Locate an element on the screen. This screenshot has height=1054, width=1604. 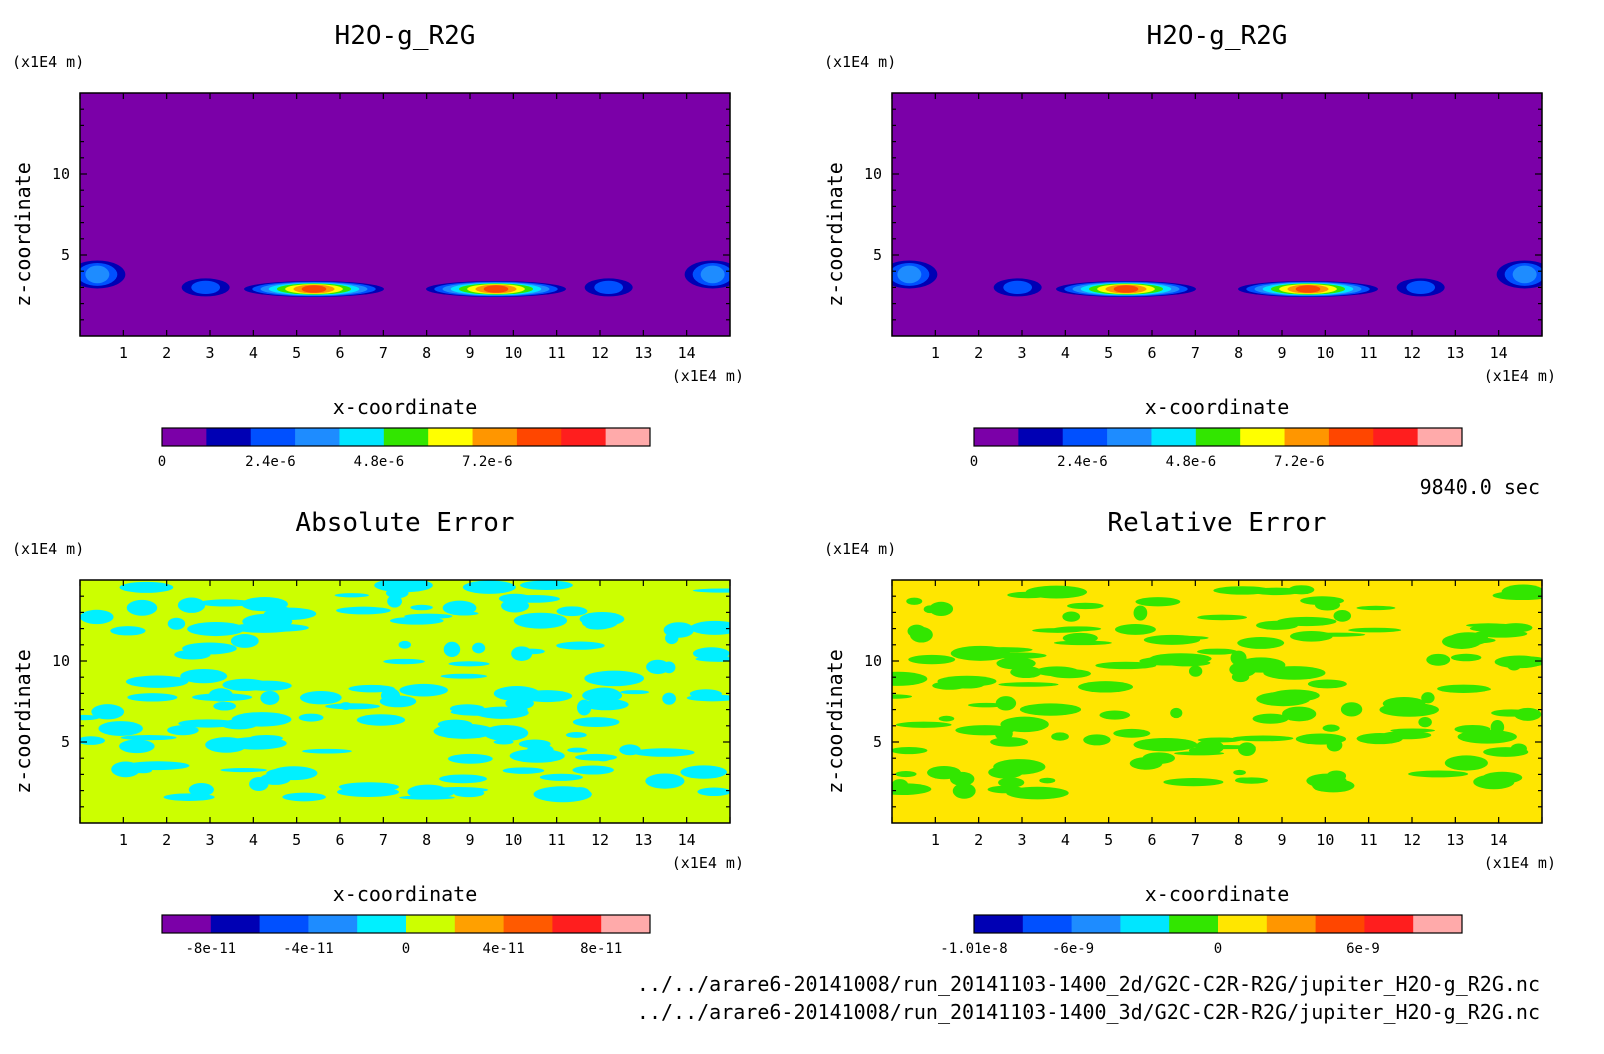
x-tick-label: 10 is located at coordinates (1325, 353).